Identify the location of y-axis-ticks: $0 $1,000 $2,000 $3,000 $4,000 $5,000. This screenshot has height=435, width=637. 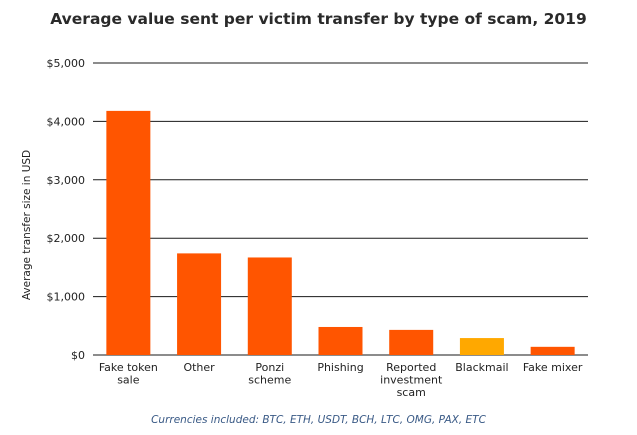
(66, 209).